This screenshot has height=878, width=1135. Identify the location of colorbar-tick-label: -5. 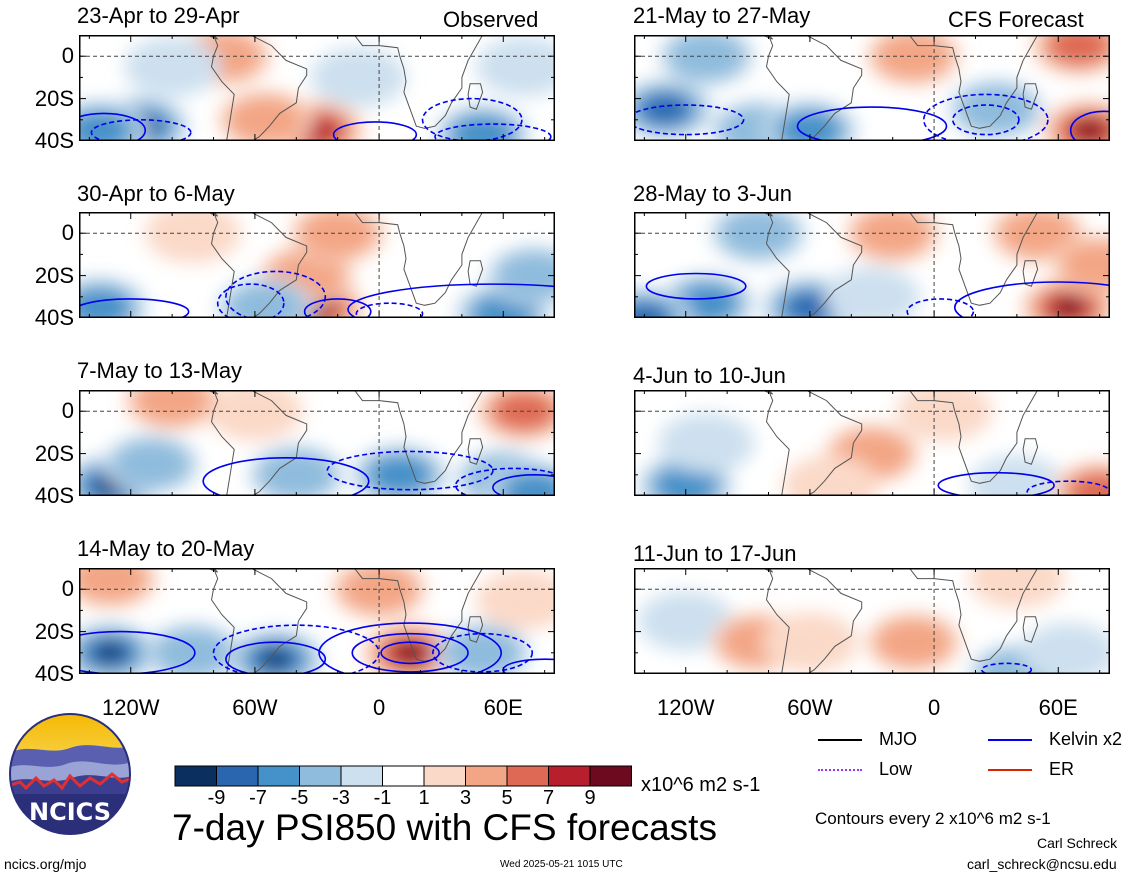
(299, 798).